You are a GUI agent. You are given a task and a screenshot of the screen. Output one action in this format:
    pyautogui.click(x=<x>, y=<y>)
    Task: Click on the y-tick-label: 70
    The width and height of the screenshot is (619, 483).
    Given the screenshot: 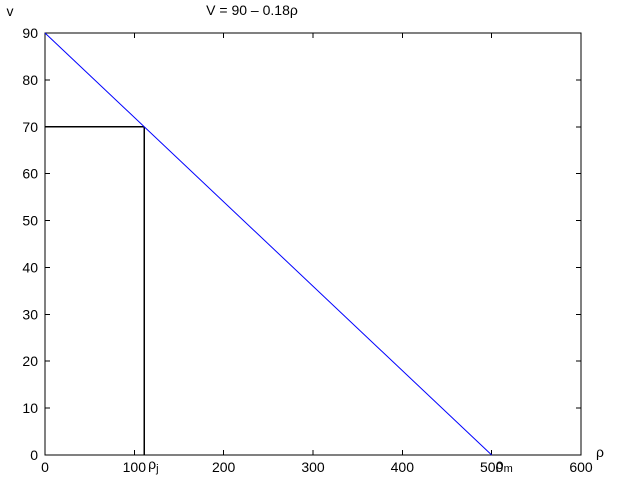 What is the action you would take?
    pyautogui.click(x=30, y=127)
    